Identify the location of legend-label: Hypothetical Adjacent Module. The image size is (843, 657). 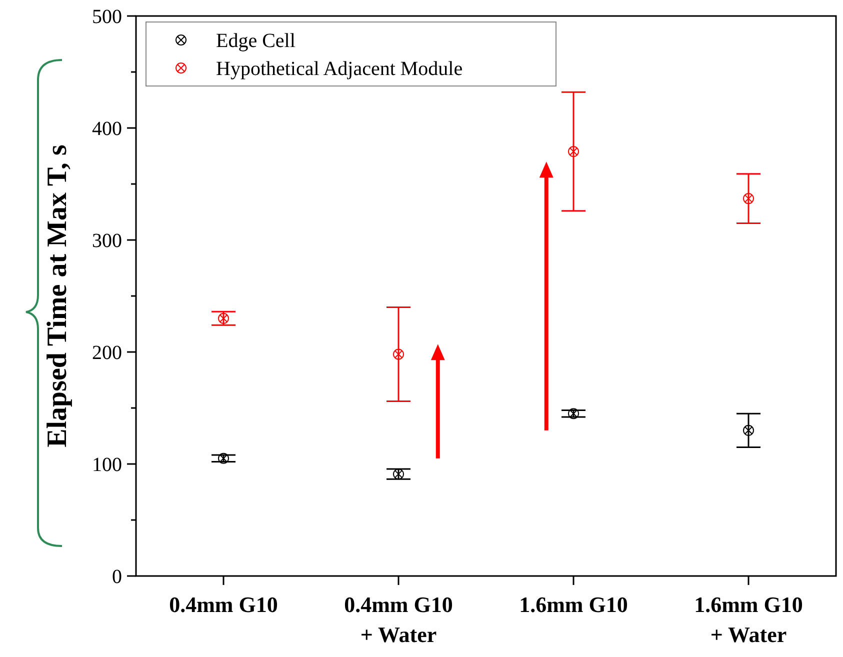
(339, 69).